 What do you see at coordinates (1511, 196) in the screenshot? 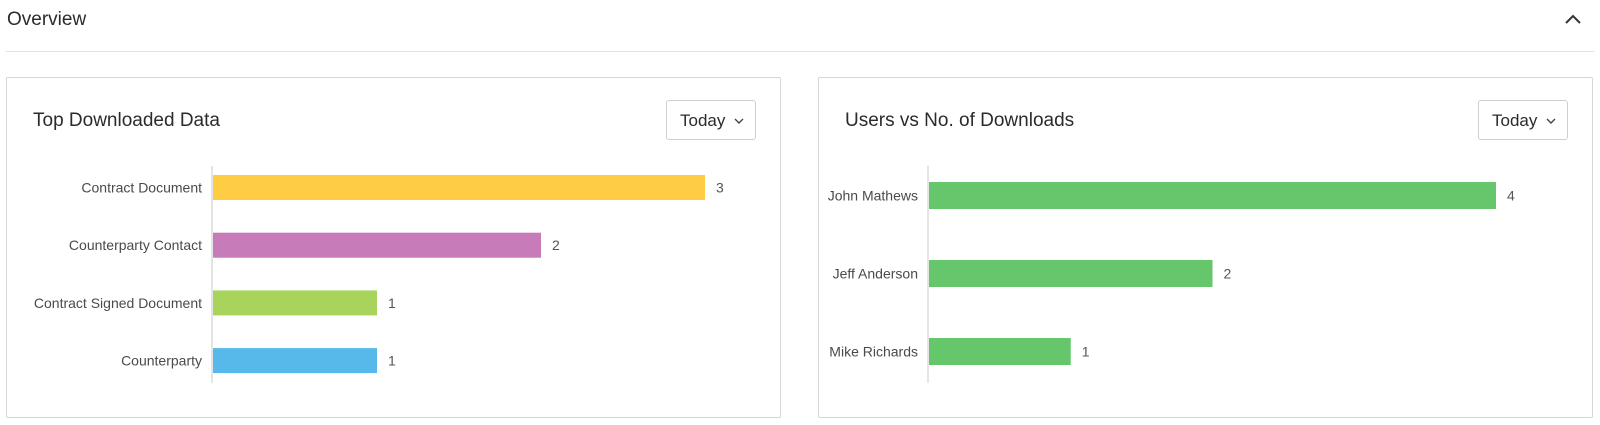
I see `value-label: 4` at bounding box center [1511, 196].